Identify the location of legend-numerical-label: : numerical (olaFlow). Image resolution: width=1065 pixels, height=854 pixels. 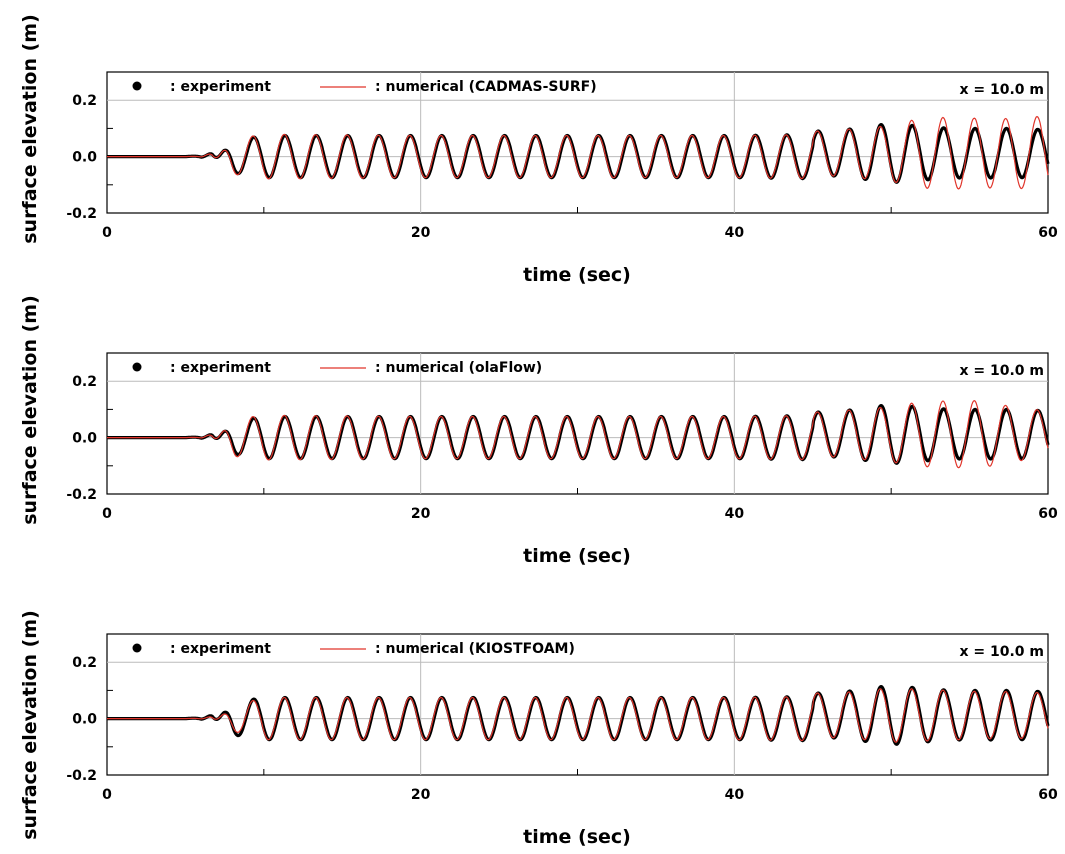
(458, 368).